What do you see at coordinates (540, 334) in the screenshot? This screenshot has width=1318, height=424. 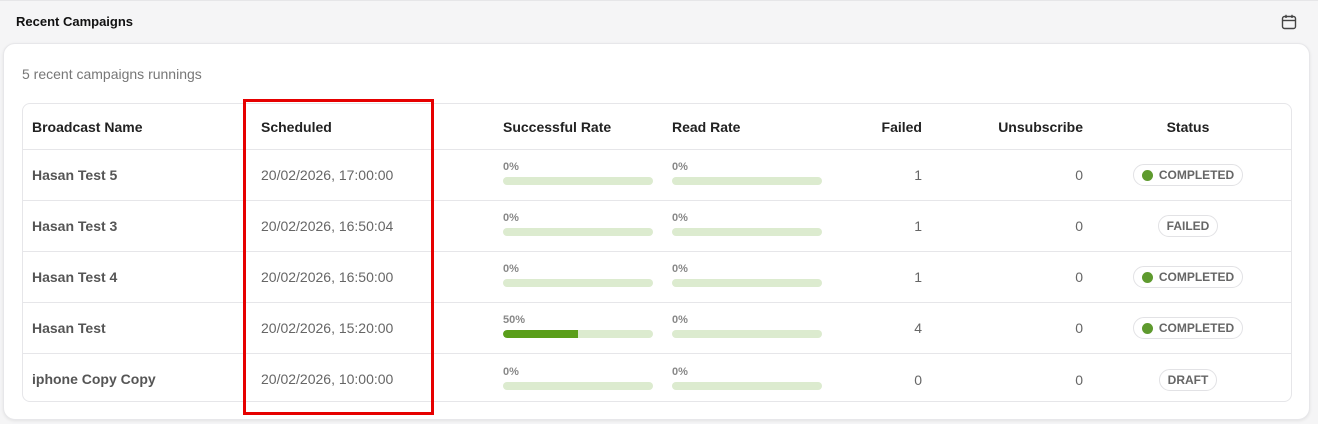 I see `successful-rate-bar-fill` at bounding box center [540, 334].